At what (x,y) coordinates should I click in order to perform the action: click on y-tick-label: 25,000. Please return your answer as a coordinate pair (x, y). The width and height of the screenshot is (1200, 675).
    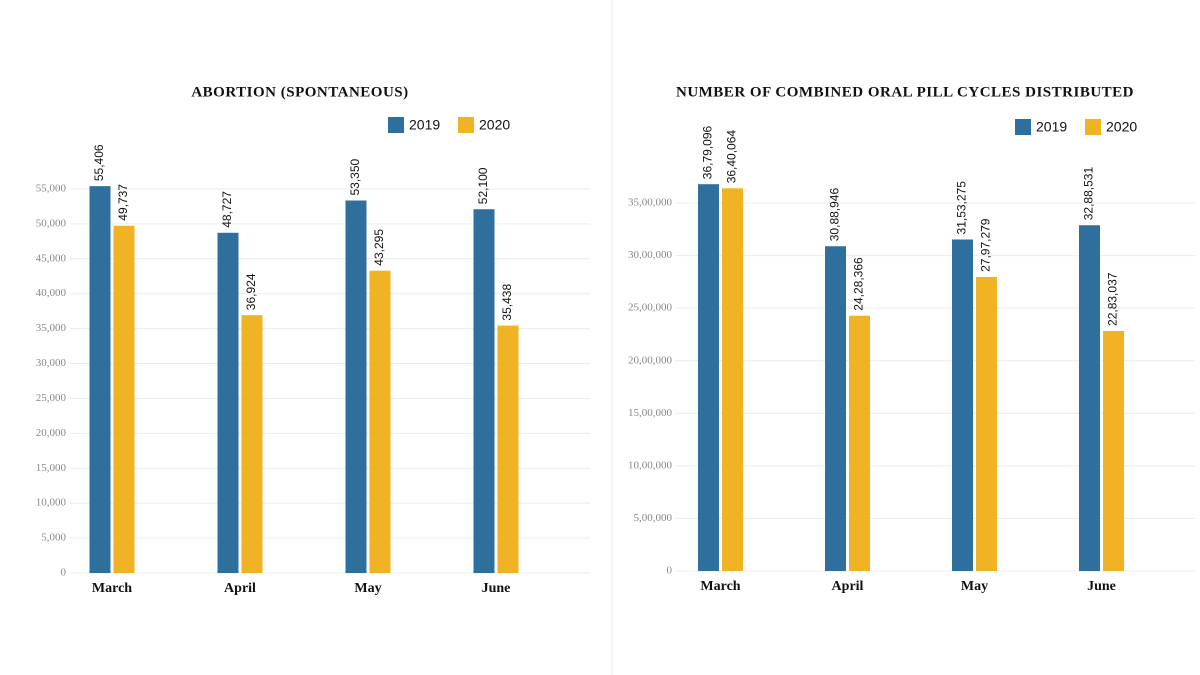
    Looking at the image, I should click on (51, 398).